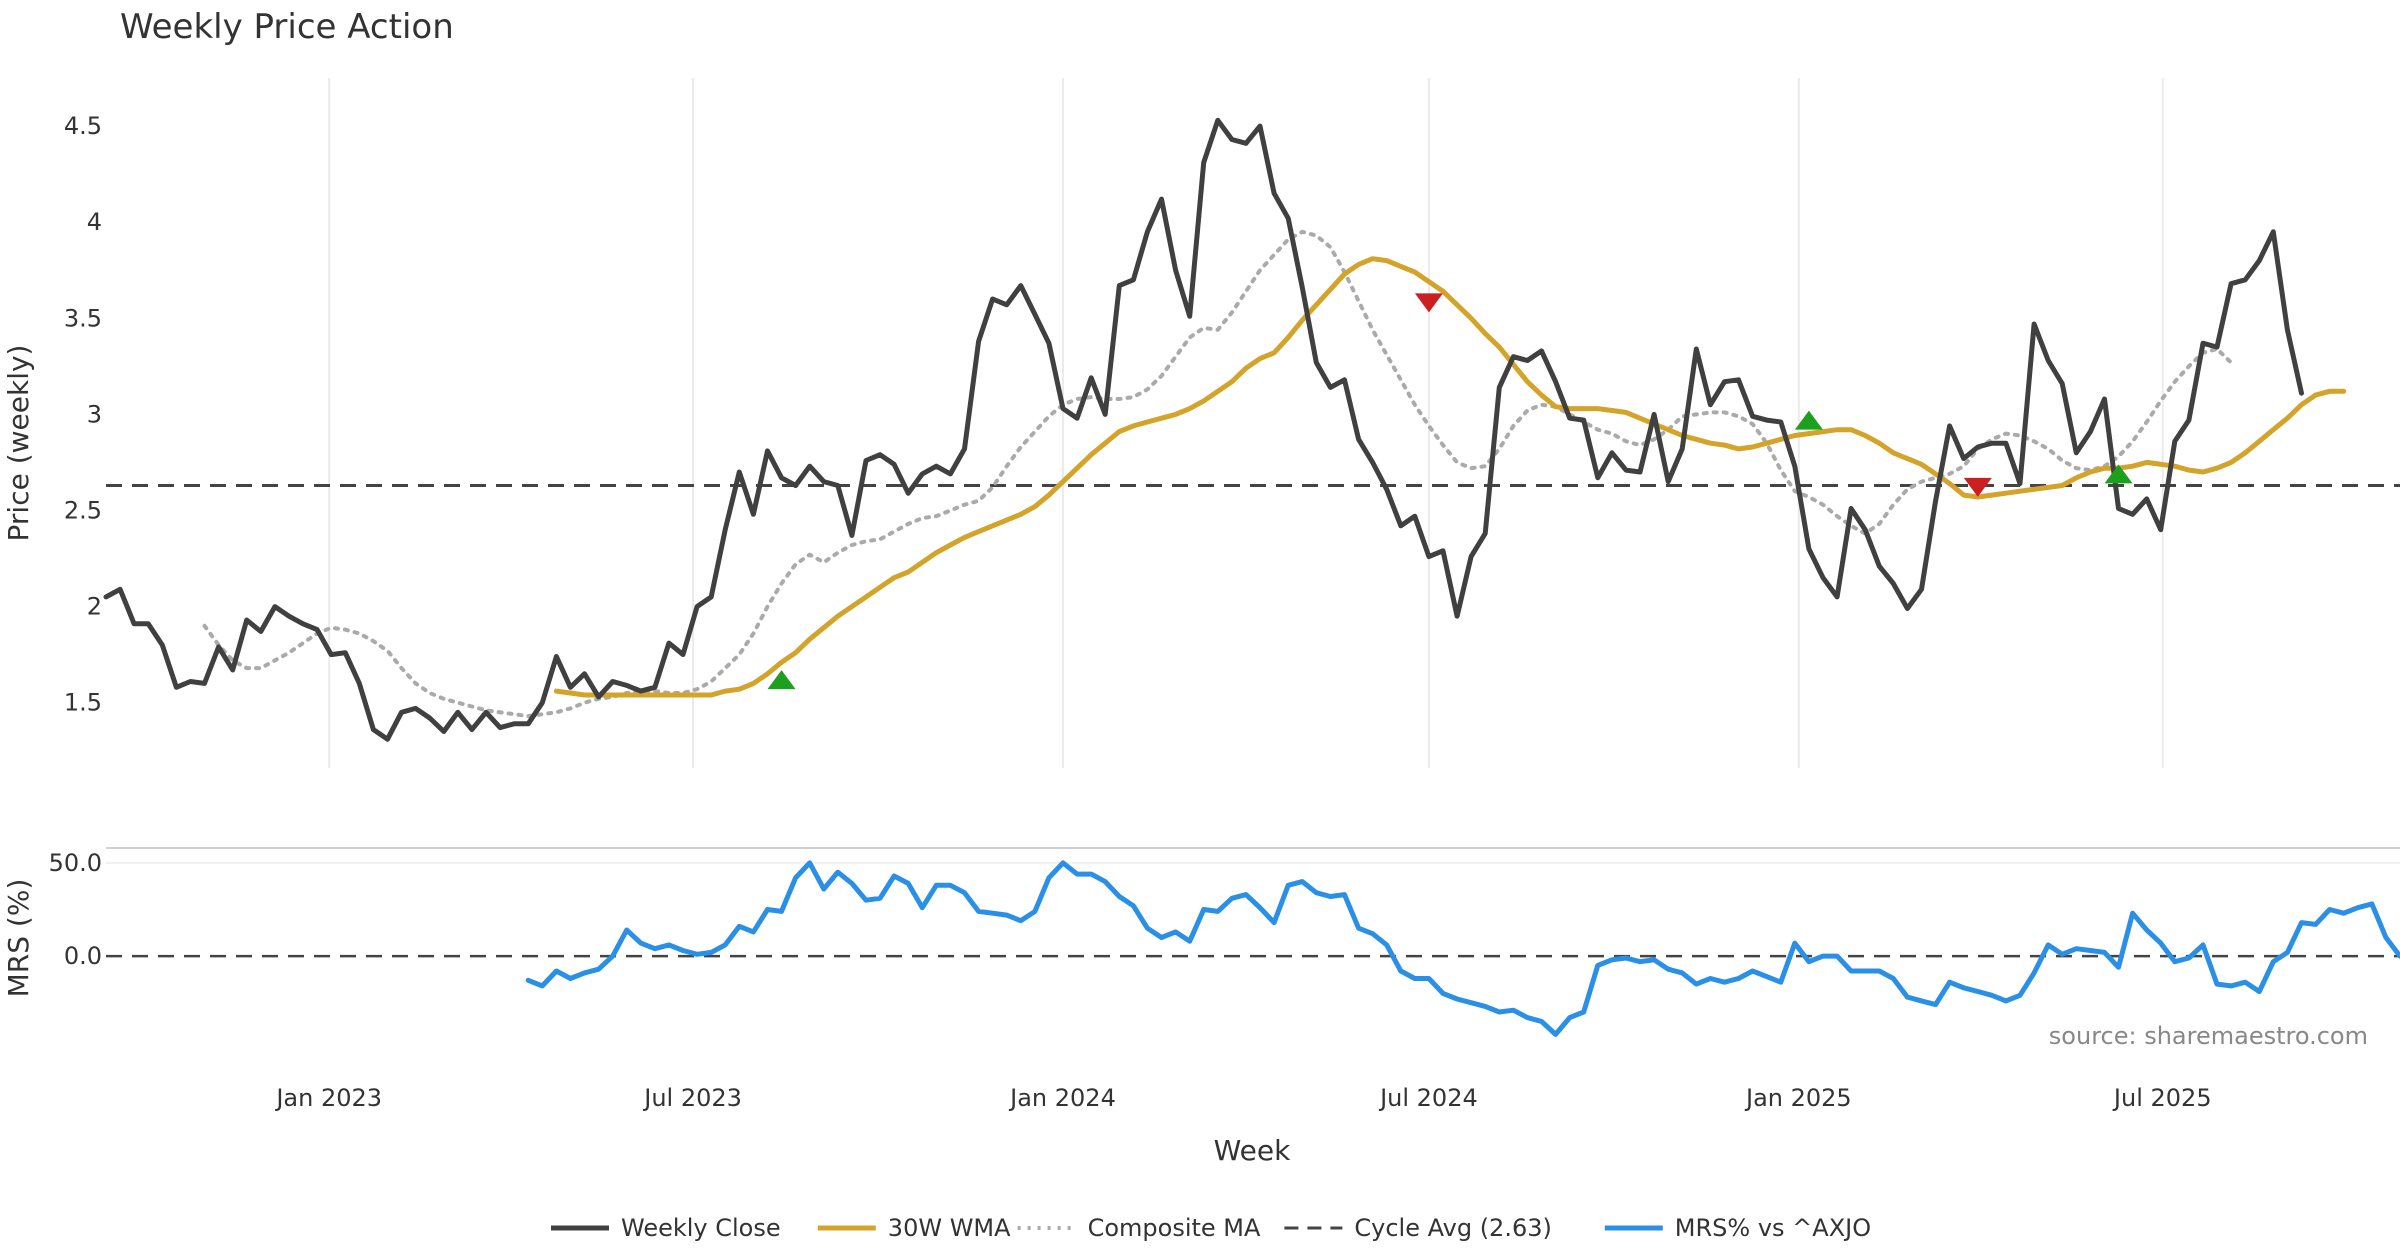 The image size is (2400, 1260). I want to click on x-tick-label: Jan 2024, so click(1062, 1098).